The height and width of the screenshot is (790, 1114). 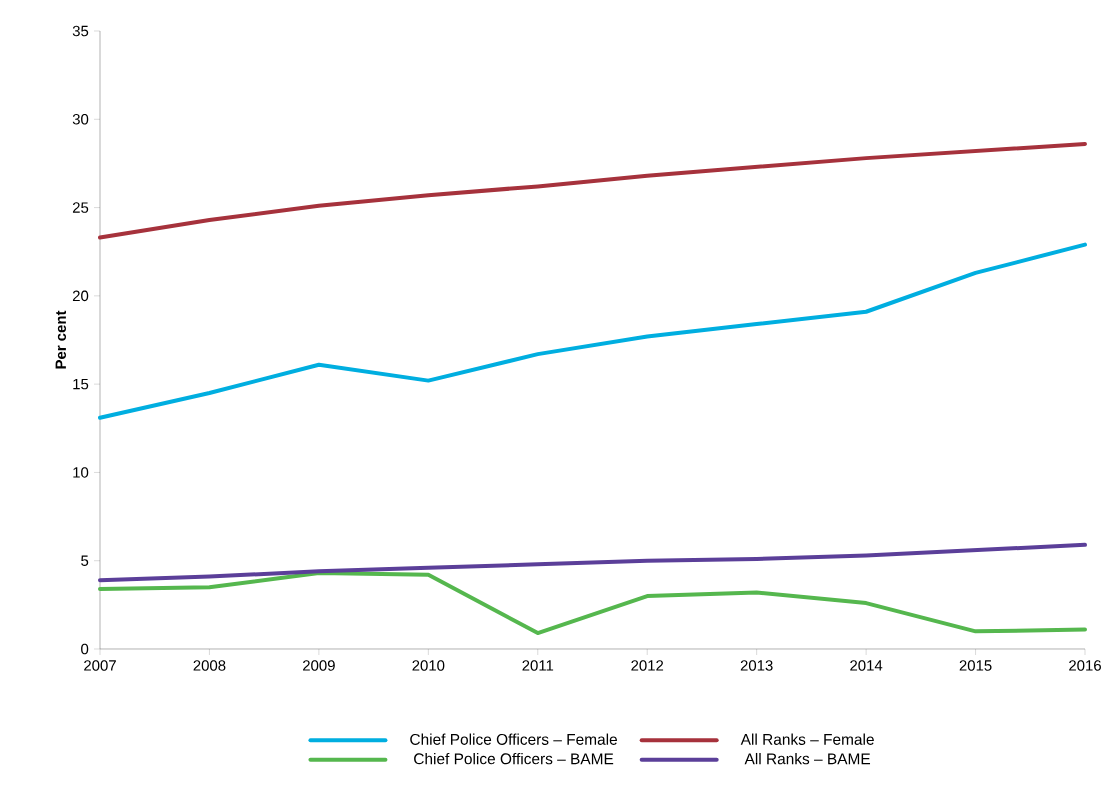 I want to click on y-tick-label: 25, so click(x=80, y=207).